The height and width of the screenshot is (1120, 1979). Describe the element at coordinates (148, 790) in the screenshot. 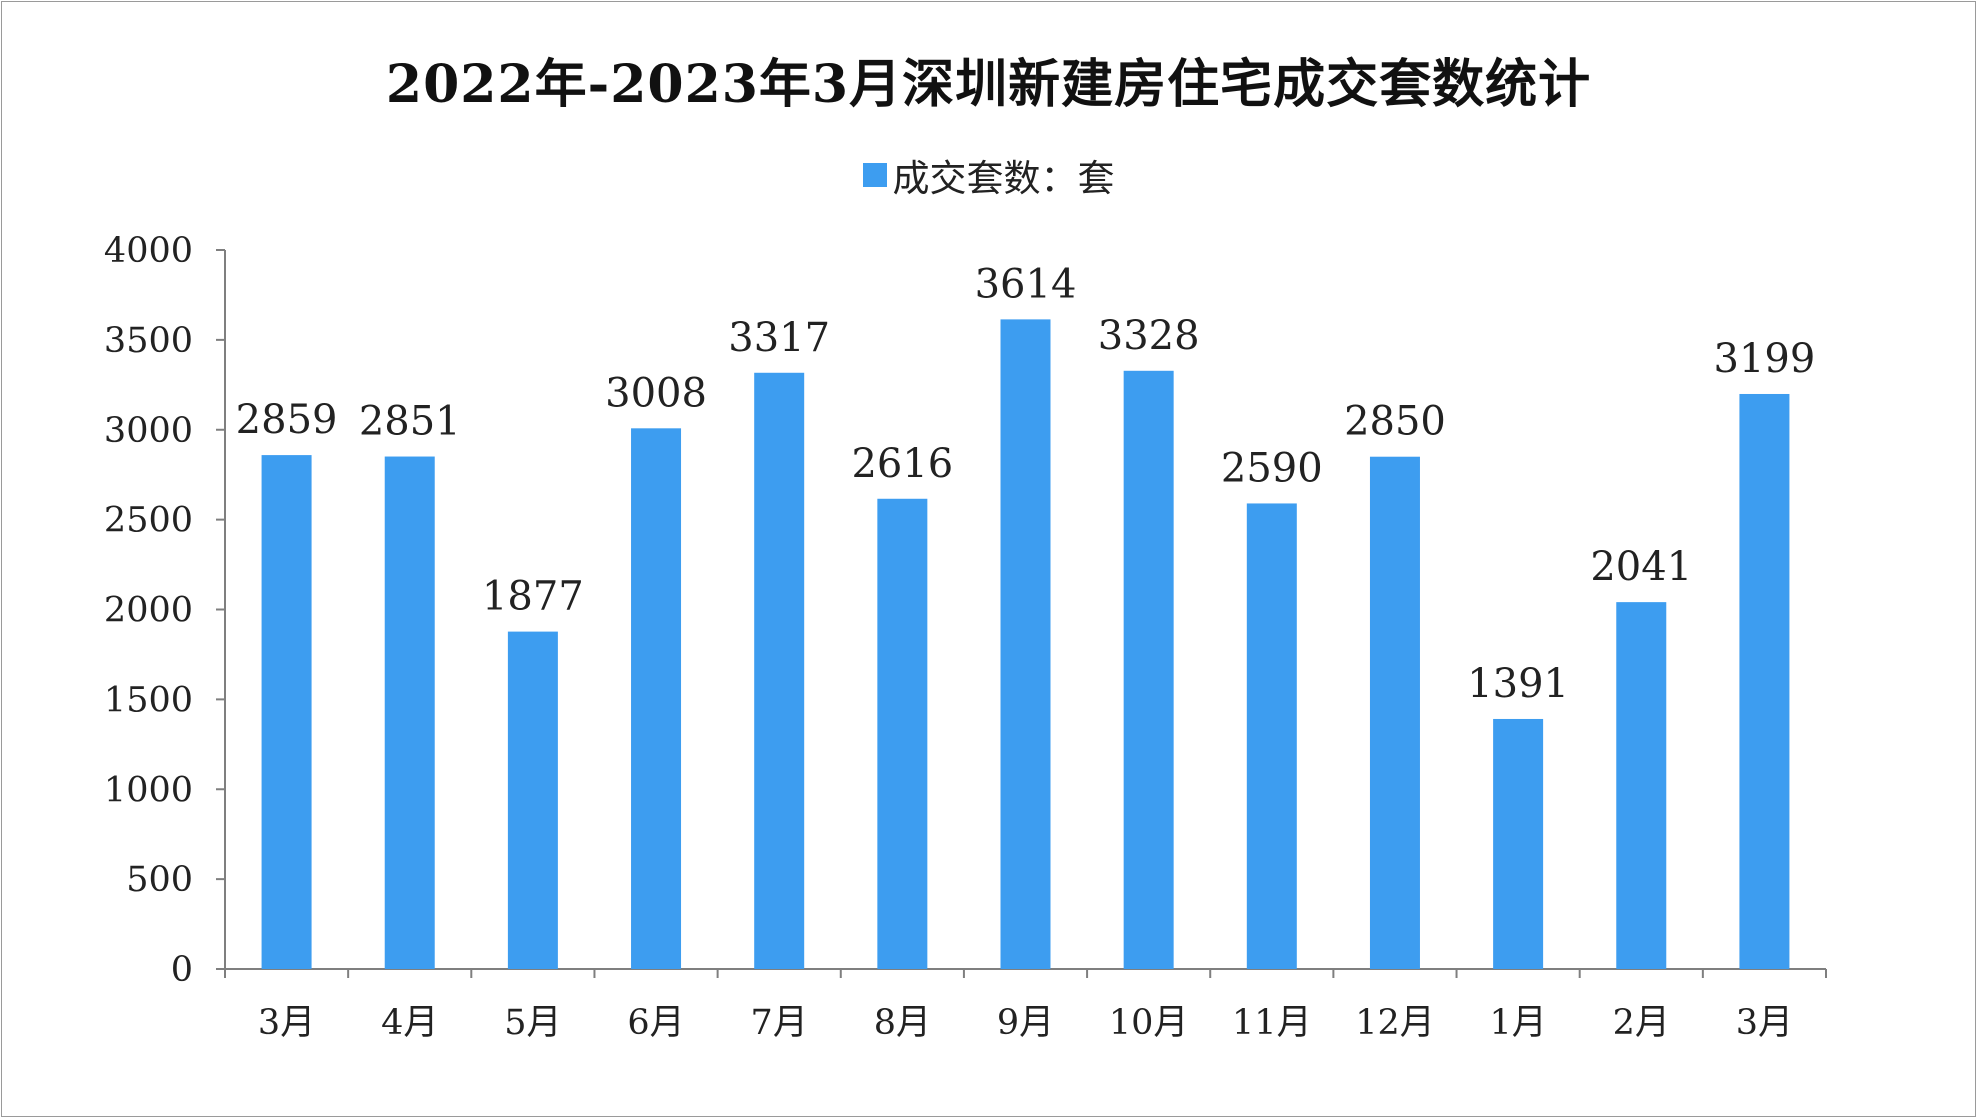

I see `y-tick-label: 1000` at that location.